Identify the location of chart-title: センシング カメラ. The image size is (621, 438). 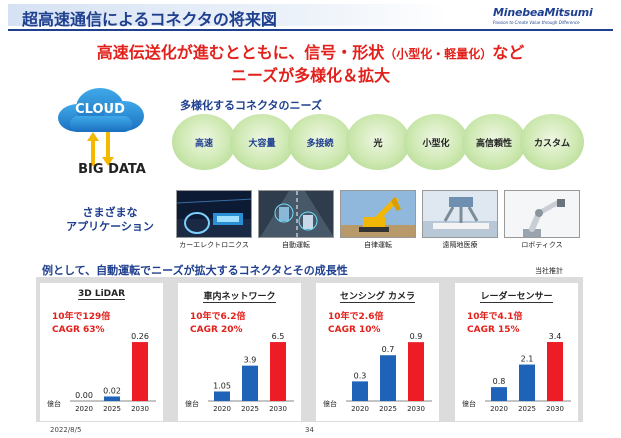
(377, 297).